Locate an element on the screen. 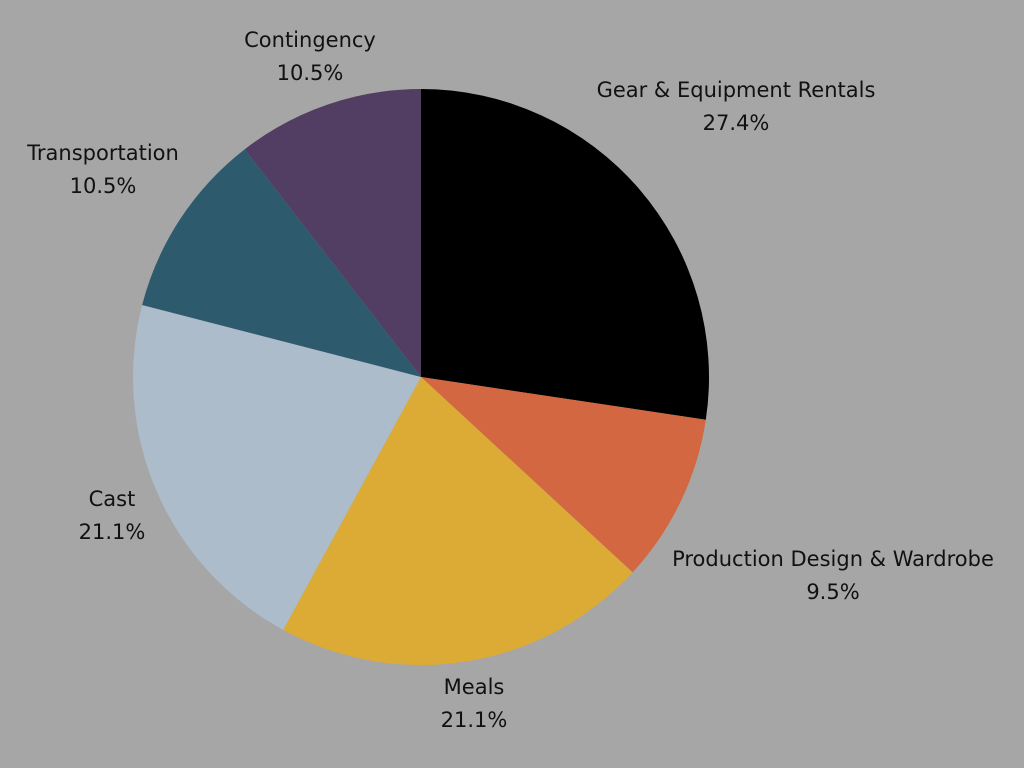 Image resolution: width=1024 pixels, height=768 pixels. slice-value-label-4: 10.5% is located at coordinates (103, 186).